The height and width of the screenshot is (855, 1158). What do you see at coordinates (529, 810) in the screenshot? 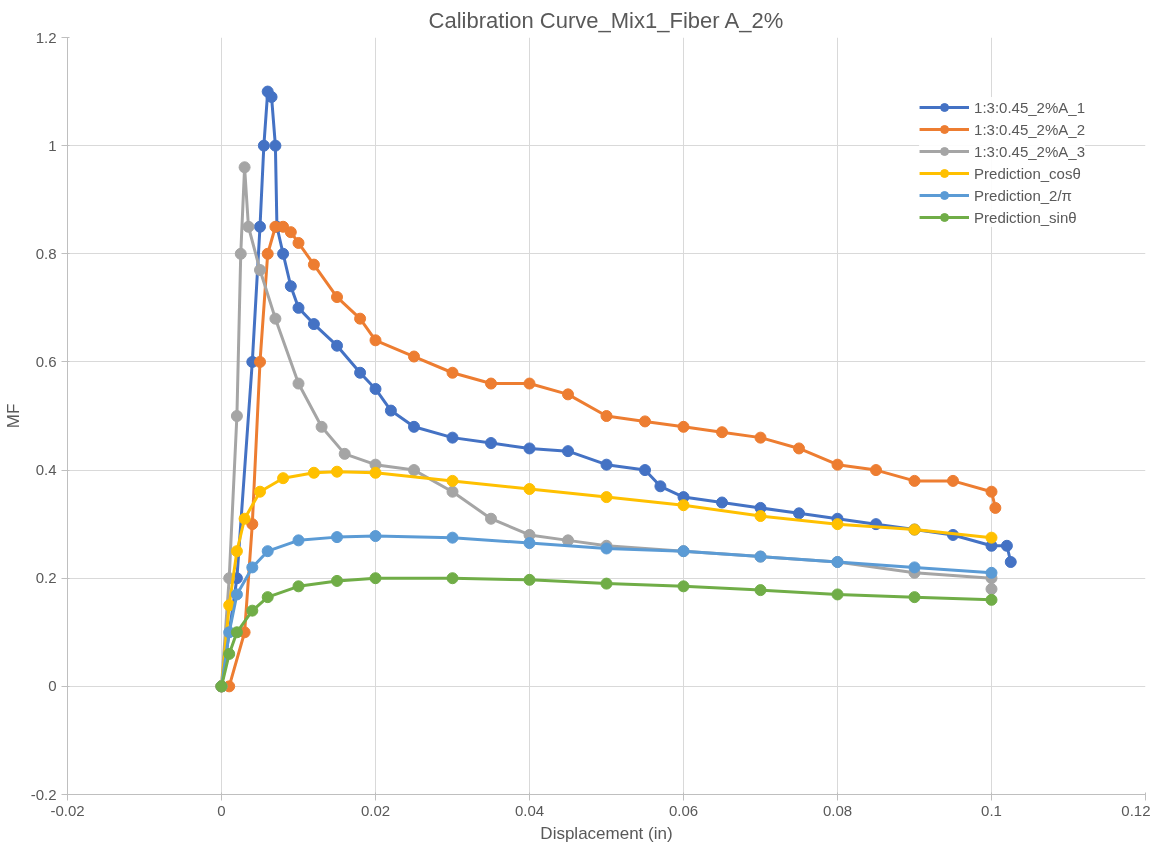
I see `x-tick-label: 0.04` at bounding box center [529, 810].